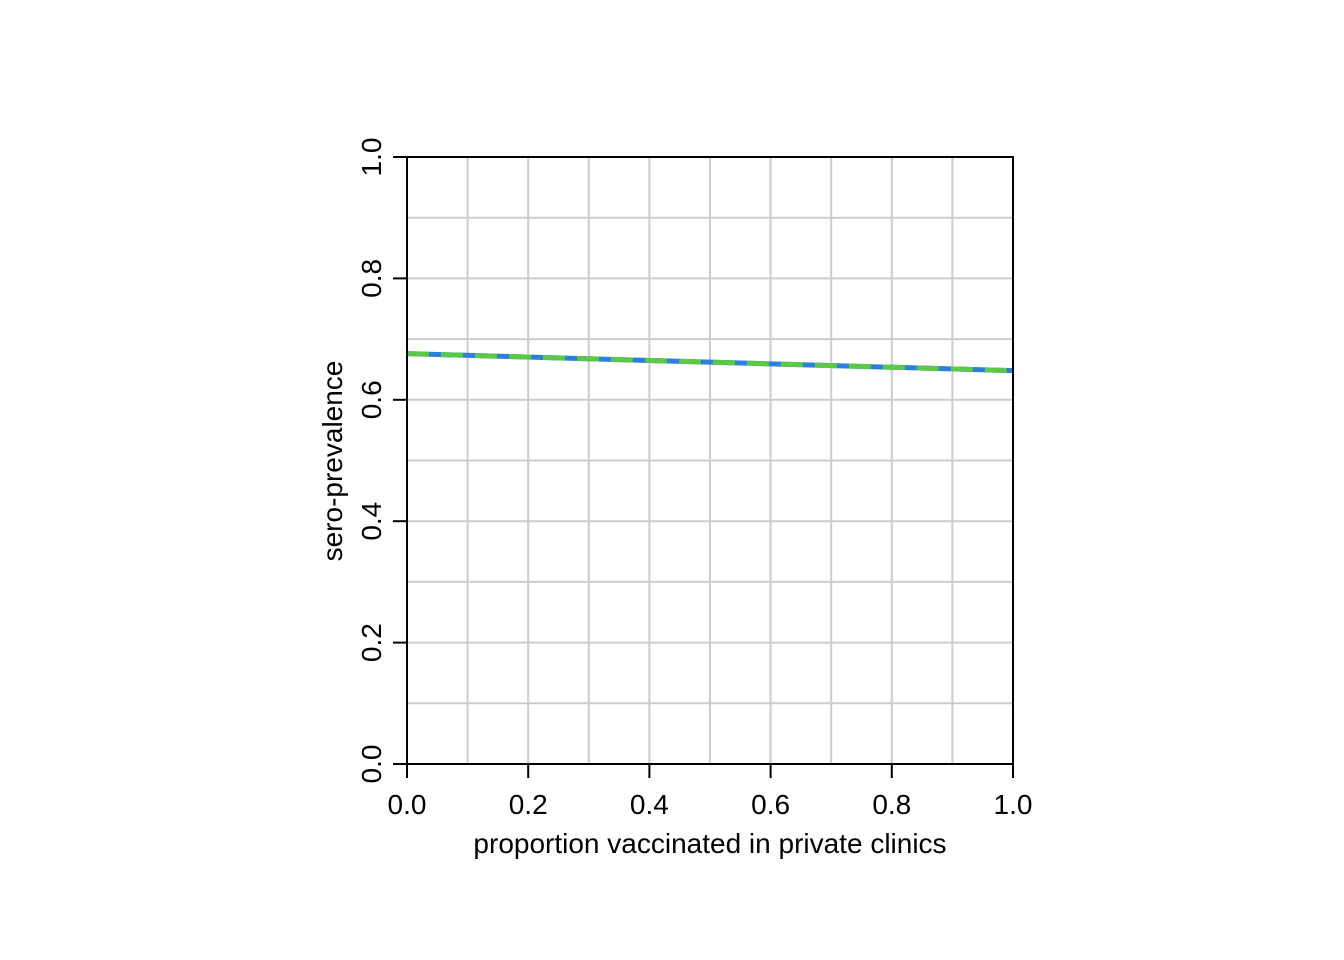  Describe the element at coordinates (371, 521) in the screenshot. I see `y-tick-label: 0.4` at that location.